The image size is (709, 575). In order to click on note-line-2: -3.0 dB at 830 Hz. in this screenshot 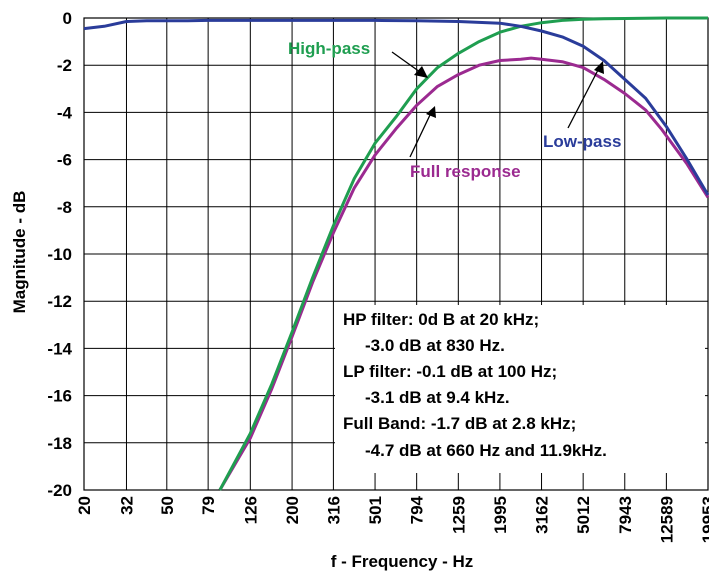, I will do `click(435, 345)`.